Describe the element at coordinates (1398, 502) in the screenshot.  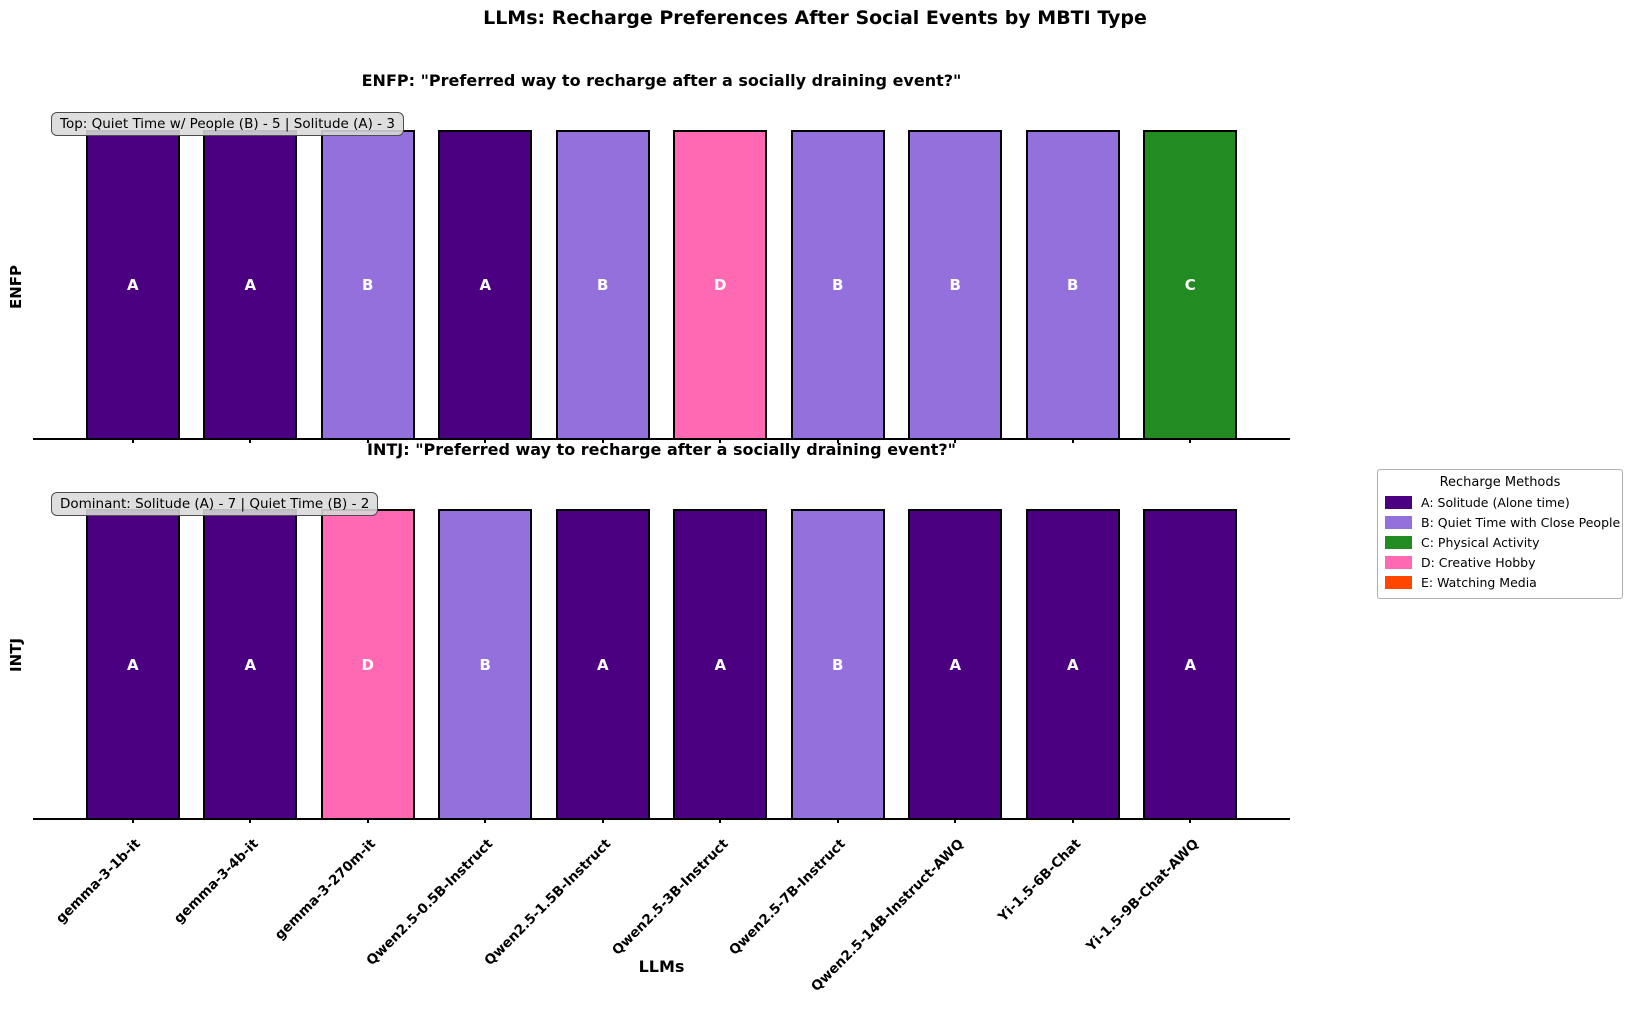
I see `legend-swatch-A` at that location.